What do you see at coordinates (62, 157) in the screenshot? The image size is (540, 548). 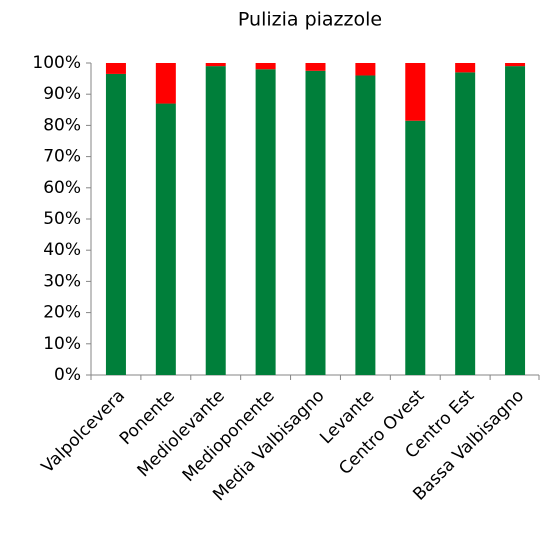 I see `y-tick-label: 70%` at bounding box center [62, 157].